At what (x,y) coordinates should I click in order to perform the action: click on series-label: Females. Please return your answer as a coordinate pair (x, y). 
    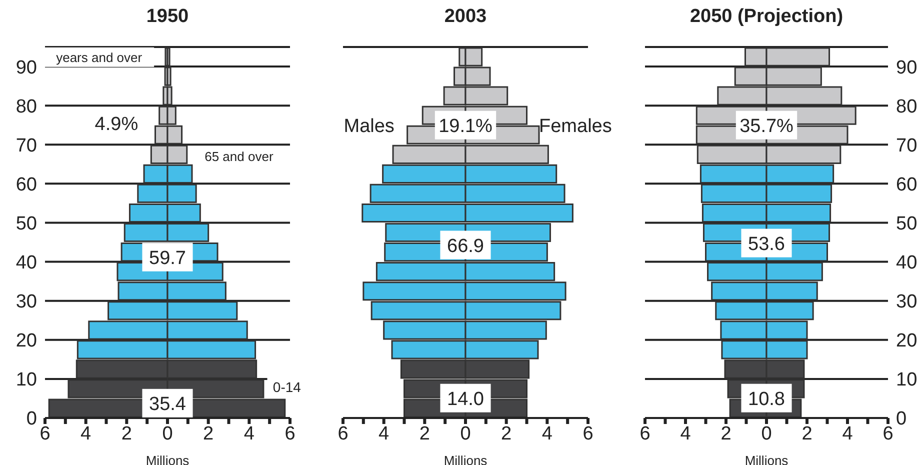
    Looking at the image, I should click on (575, 126).